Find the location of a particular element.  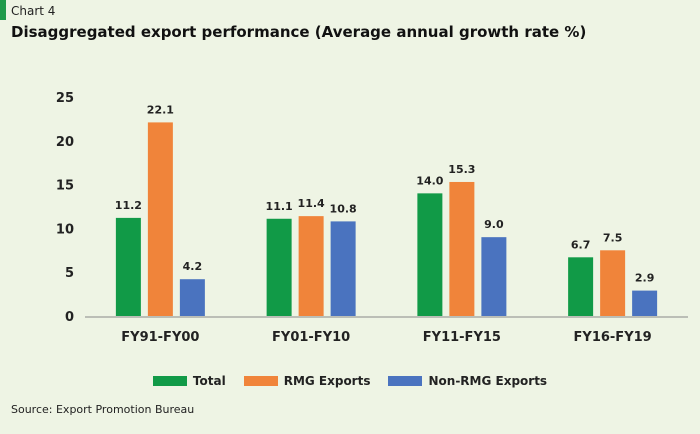

data-label-total: 11.2 is located at coordinates (128, 205).